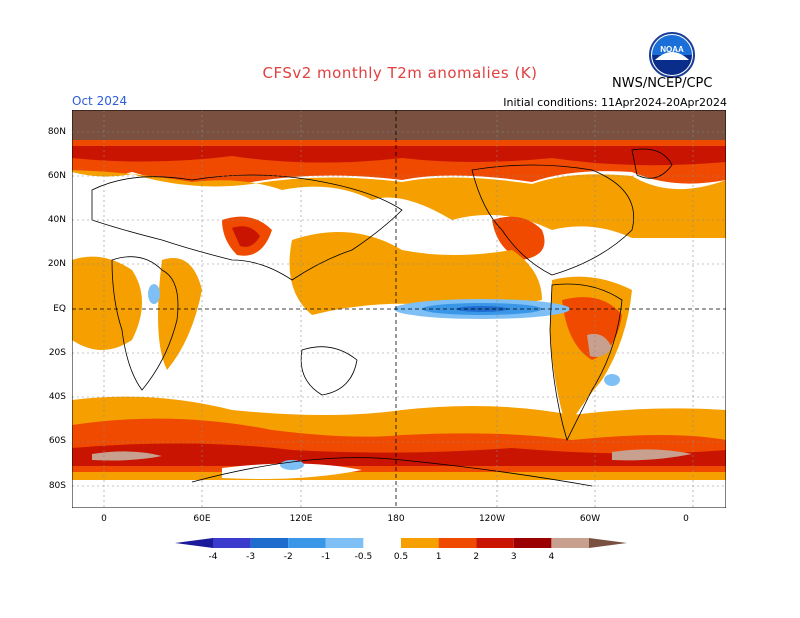  I want to click on forecast-month: Oct 2024, so click(100, 101).